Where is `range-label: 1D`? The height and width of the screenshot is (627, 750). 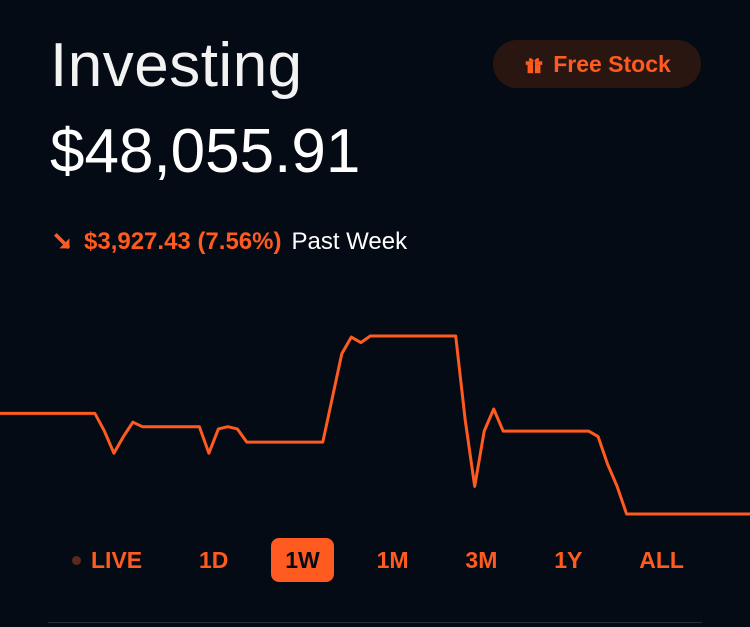
range-label: 1D is located at coordinates (213, 559).